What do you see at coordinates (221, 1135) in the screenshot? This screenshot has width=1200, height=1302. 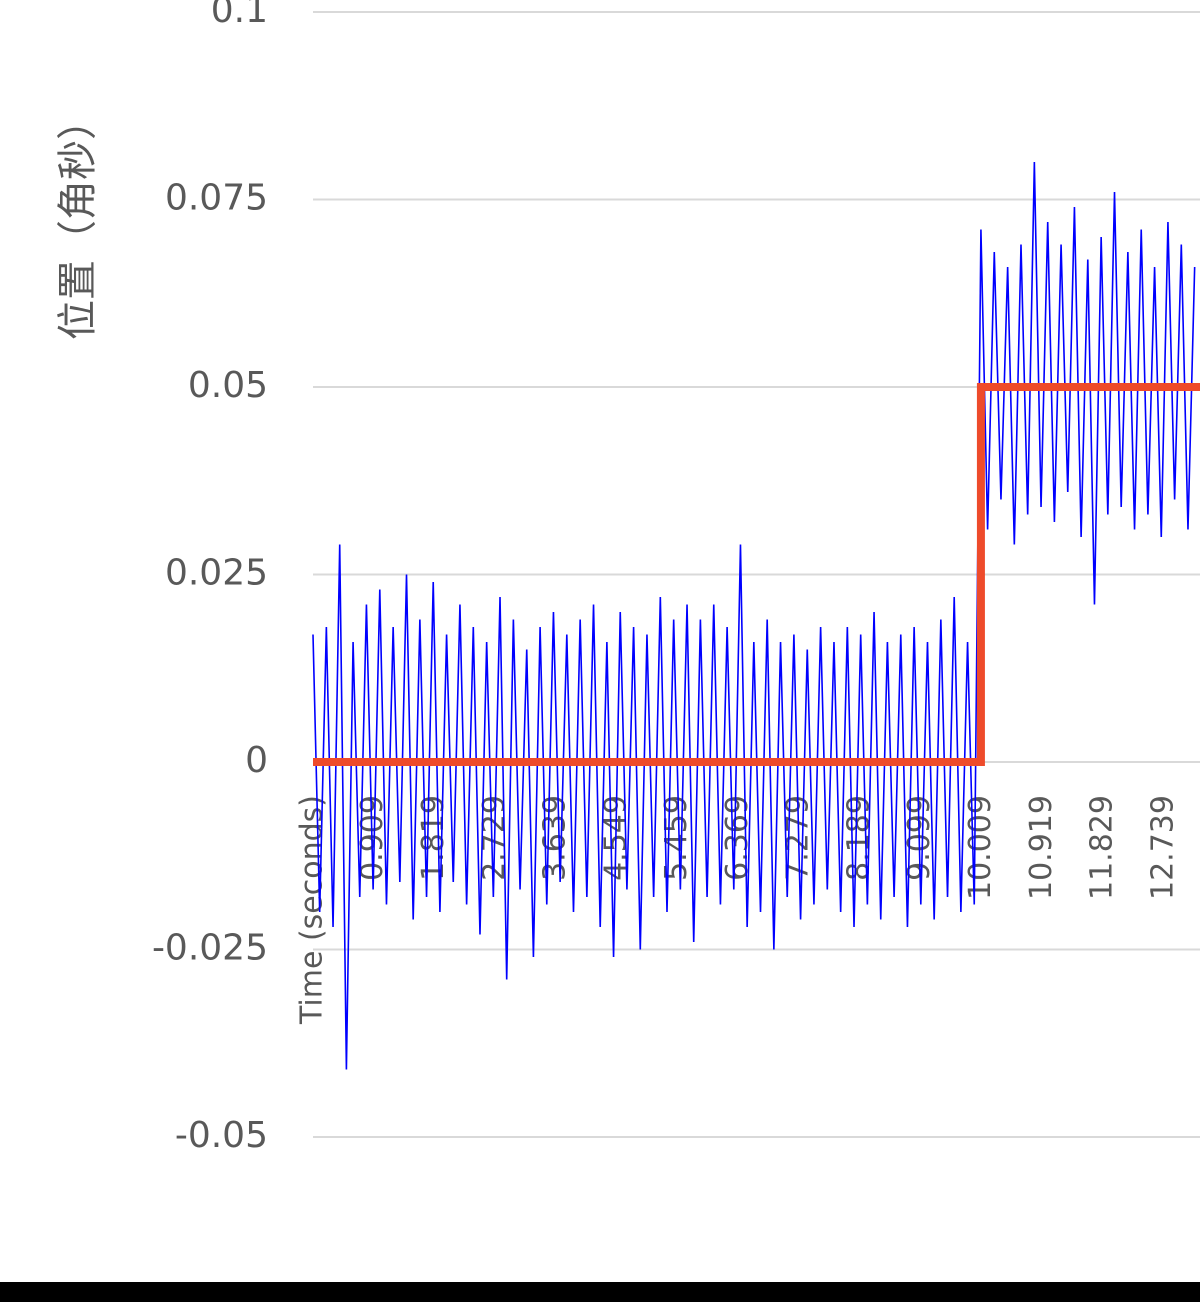 I see `y-tick-label: -0.05` at bounding box center [221, 1135].